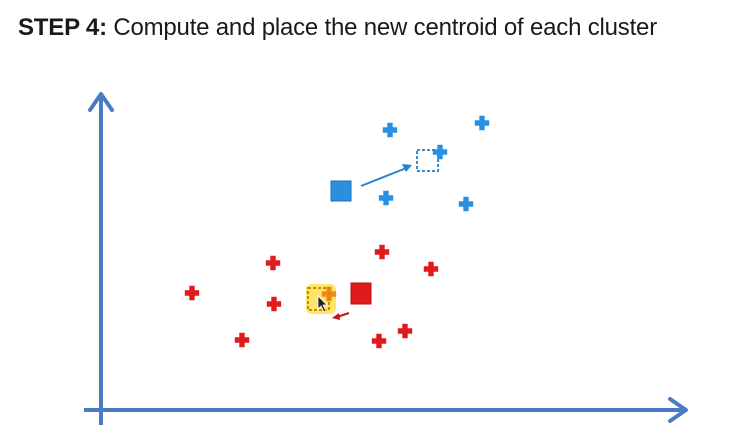 This screenshot has width=733, height=436. I want to click on blue-cluster-points, so click(434, 163).